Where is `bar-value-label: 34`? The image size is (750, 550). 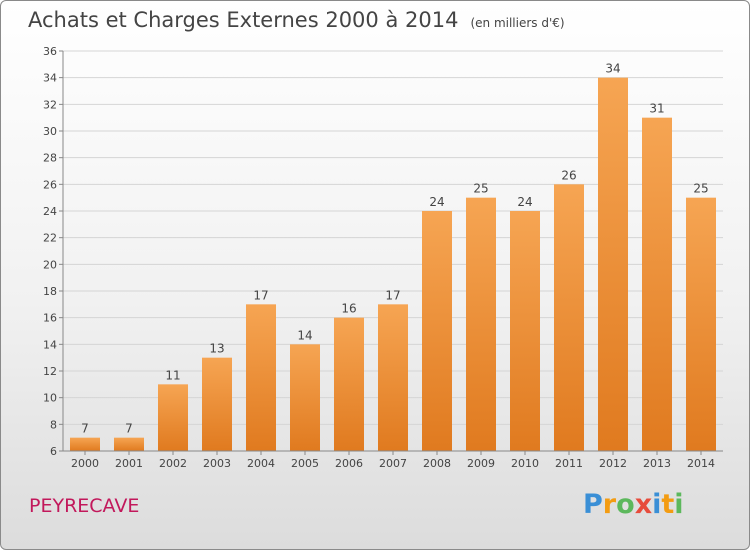
bar-value-label: 34 is located at coordinates (612, 69).